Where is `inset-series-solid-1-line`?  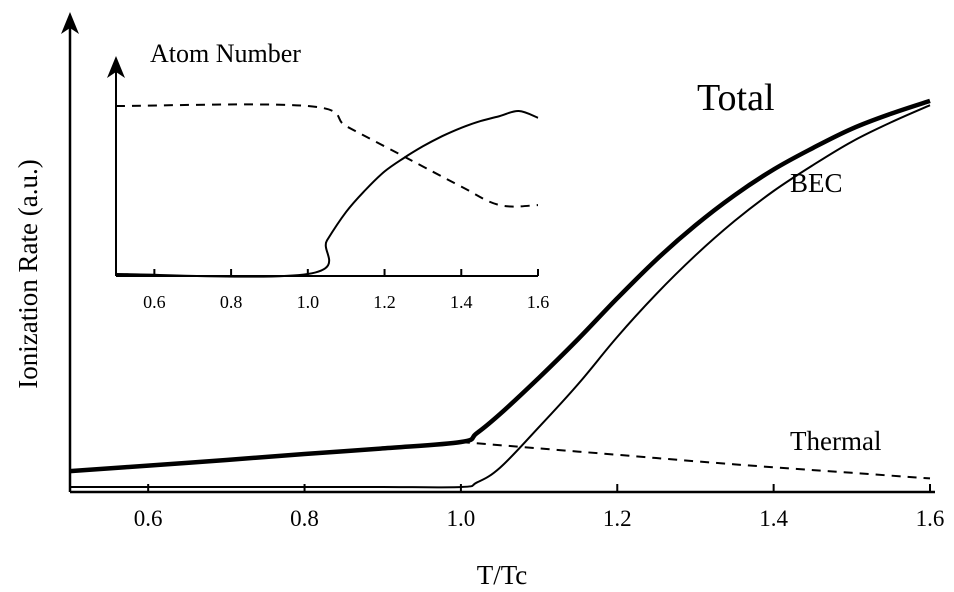 inset-series-solid-1-line is located at coordinates (327, 193).